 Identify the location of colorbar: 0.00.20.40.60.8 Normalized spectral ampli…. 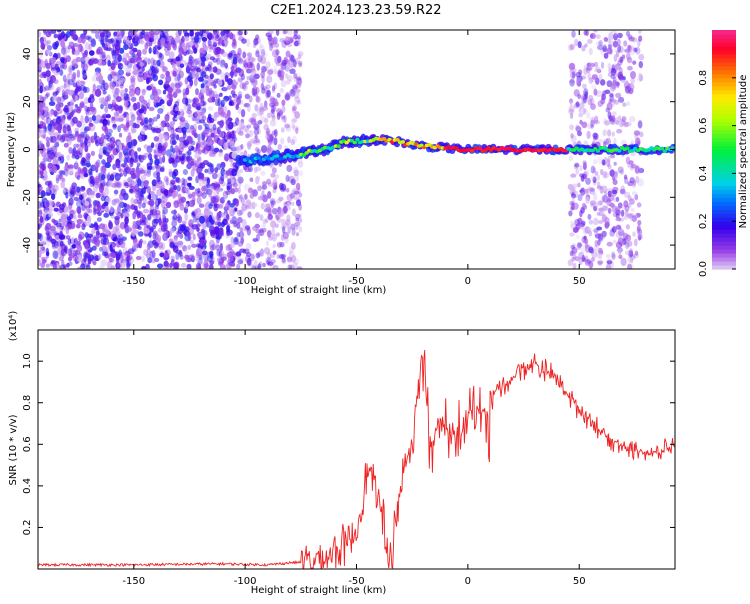
(723, 153).